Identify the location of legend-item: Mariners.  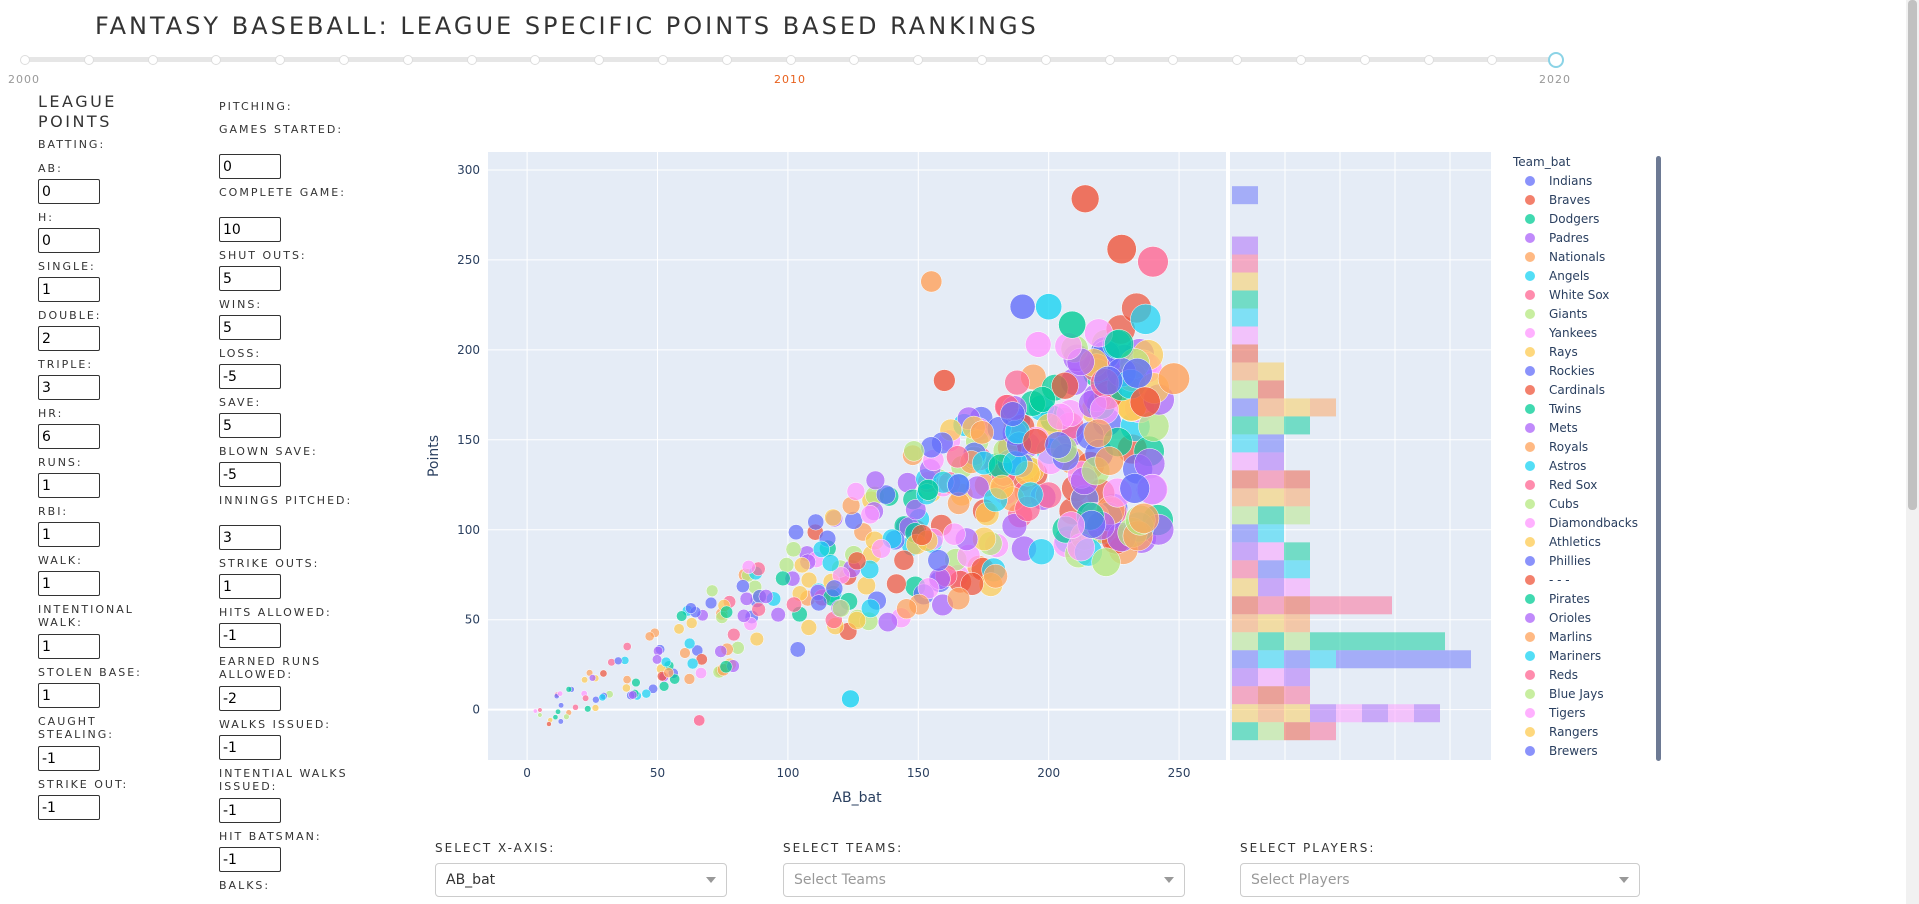
(1563, 658).